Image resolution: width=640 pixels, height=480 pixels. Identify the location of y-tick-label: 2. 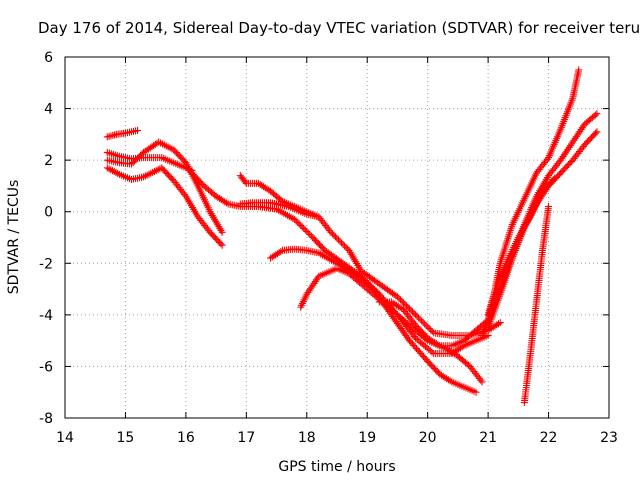
(48, 161).